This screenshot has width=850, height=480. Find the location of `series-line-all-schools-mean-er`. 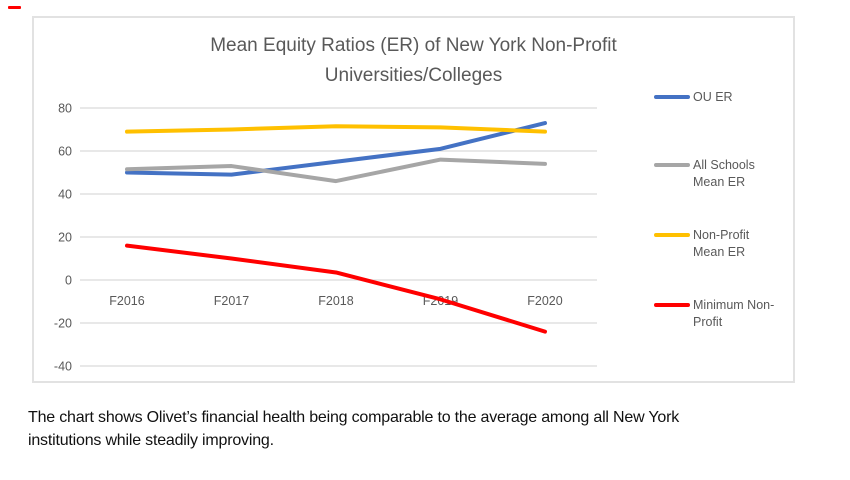

series-line-all-schools-mean-er is located at coordinates (336, 170).